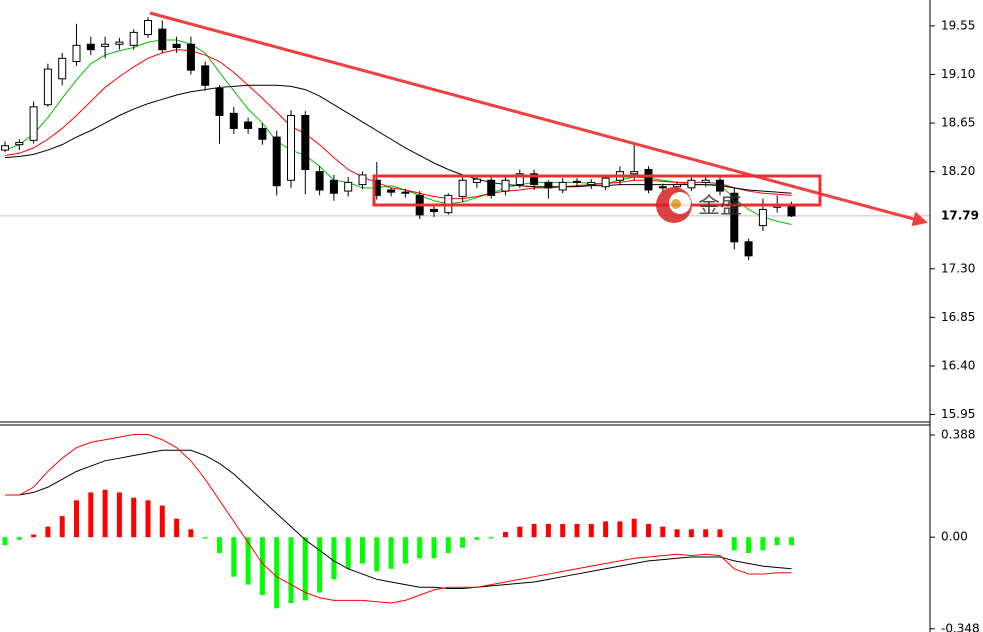 The height and width of the screenshot is (632, 983). I want to click on watermark: 金盛, so click(699, 205).